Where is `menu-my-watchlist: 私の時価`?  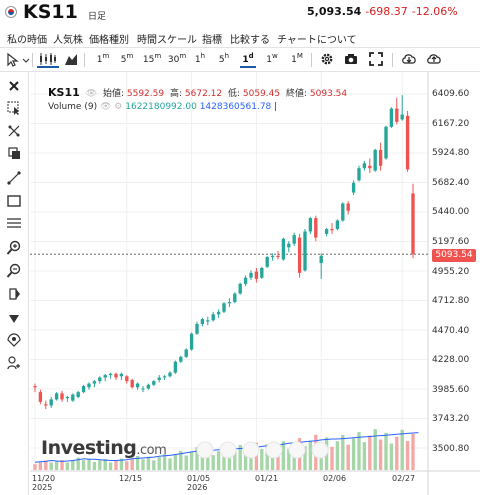
menu-my-watchlist: 私の時価 is located at coordinates (27, 40).